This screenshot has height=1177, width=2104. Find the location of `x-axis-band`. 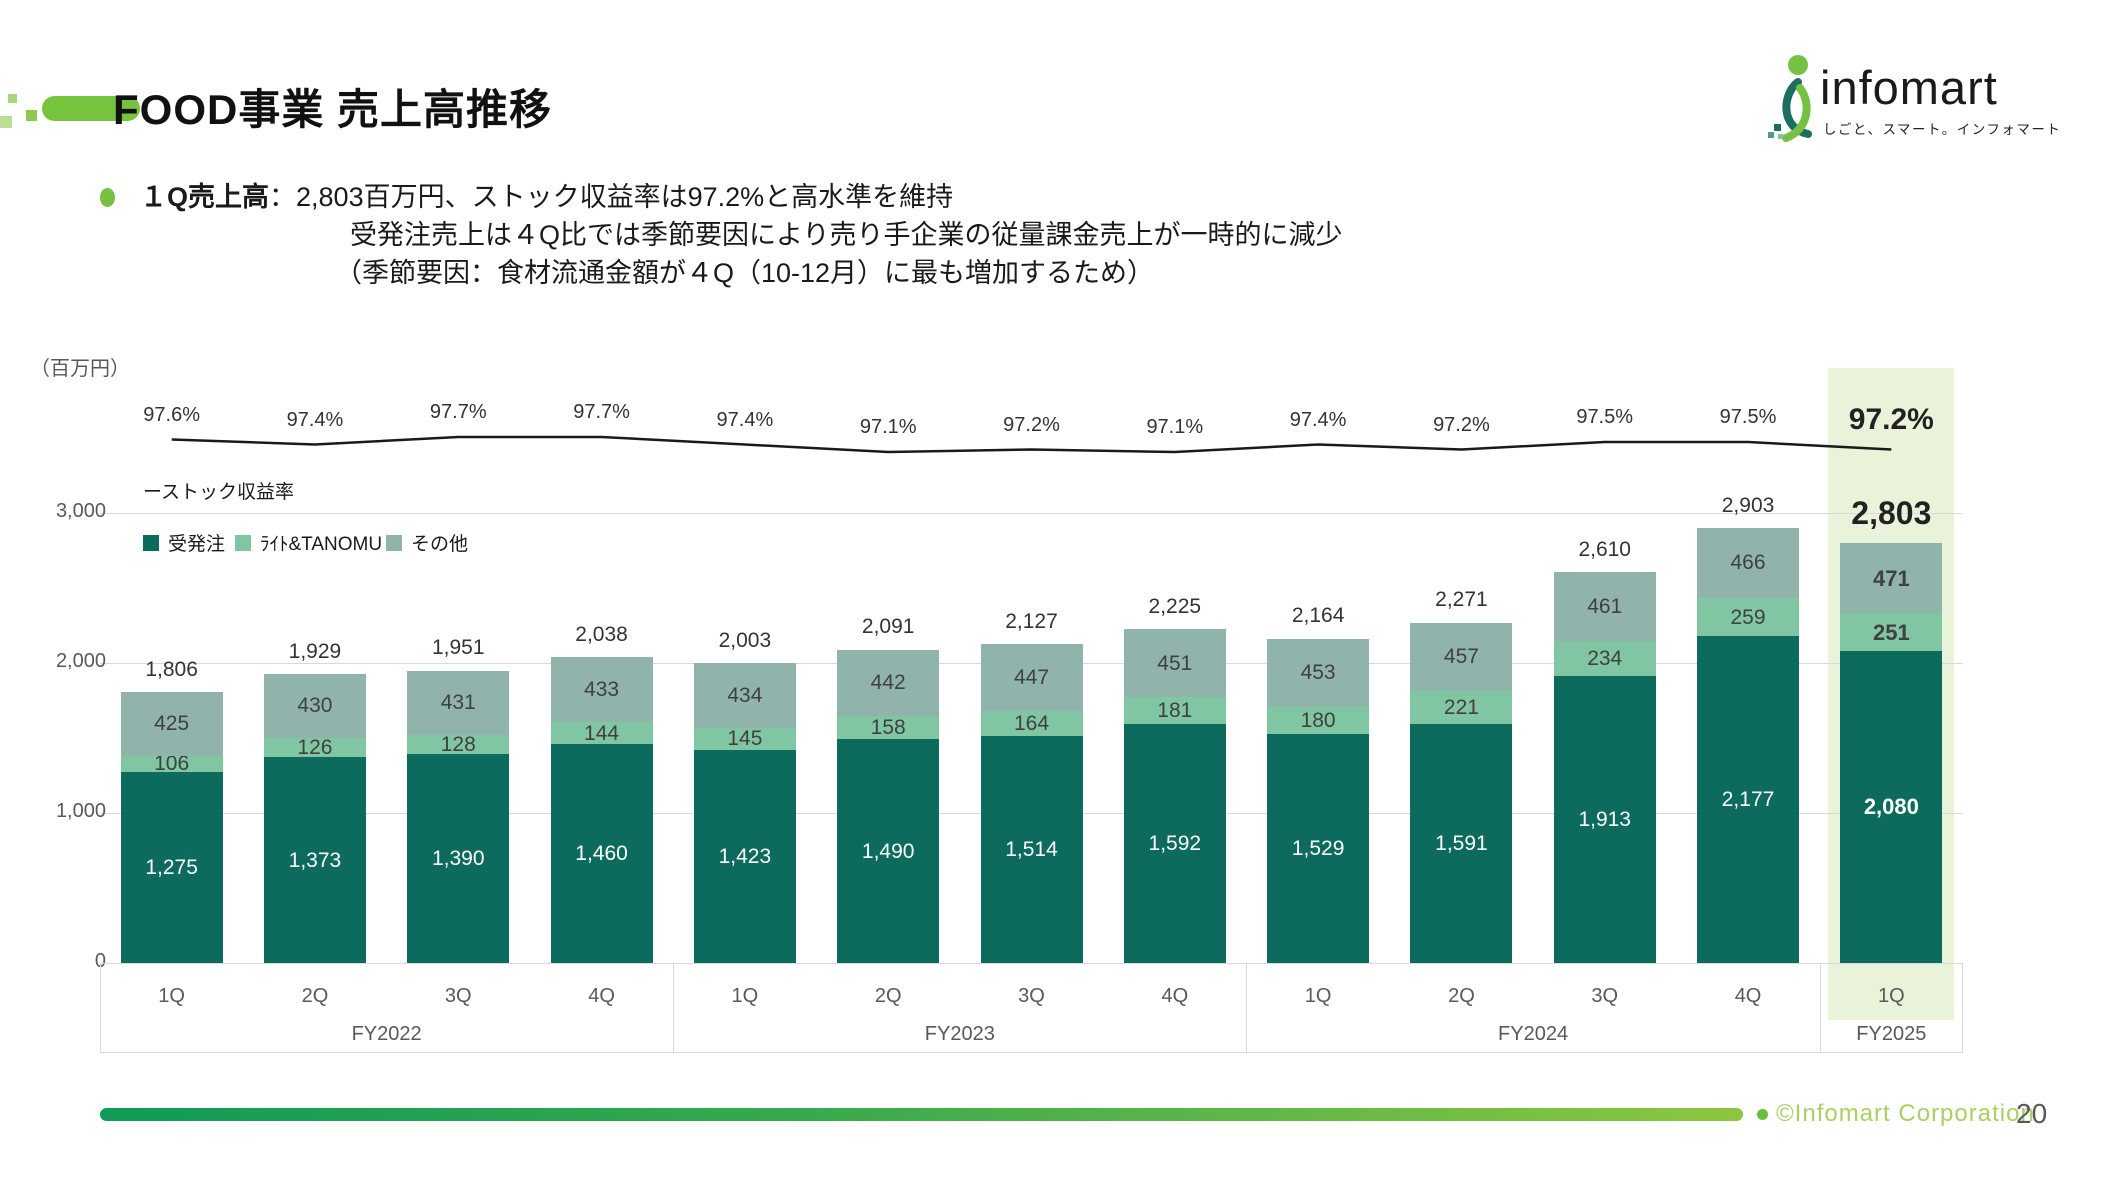

x-axis-band is located at coordinates (1031, 1008).